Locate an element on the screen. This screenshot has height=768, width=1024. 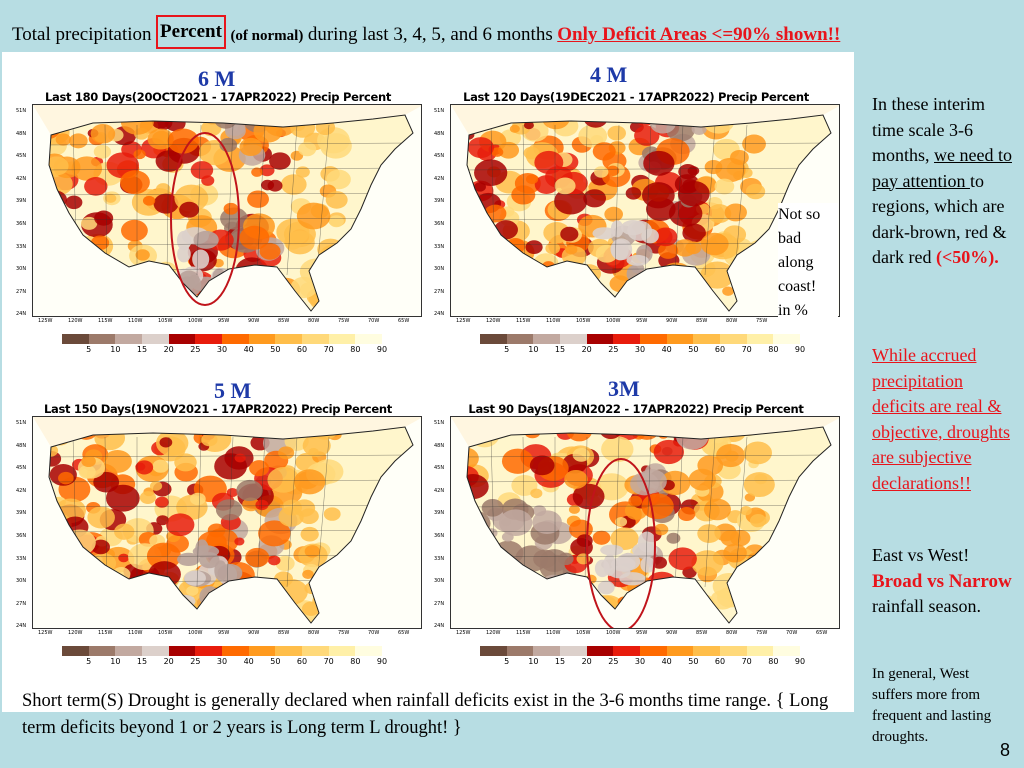
side-p1-threshold: (<50%). is located at coordinates (967, 257).